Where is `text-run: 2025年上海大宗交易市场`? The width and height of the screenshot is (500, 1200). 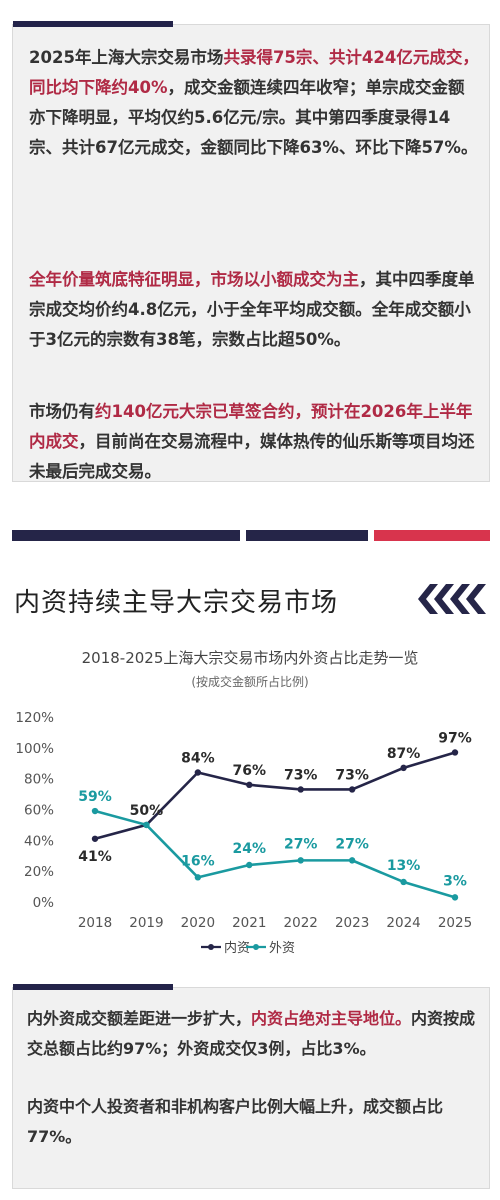
text-run: 2025年上海大宗交易市场 is located at coordinates (126, 57).